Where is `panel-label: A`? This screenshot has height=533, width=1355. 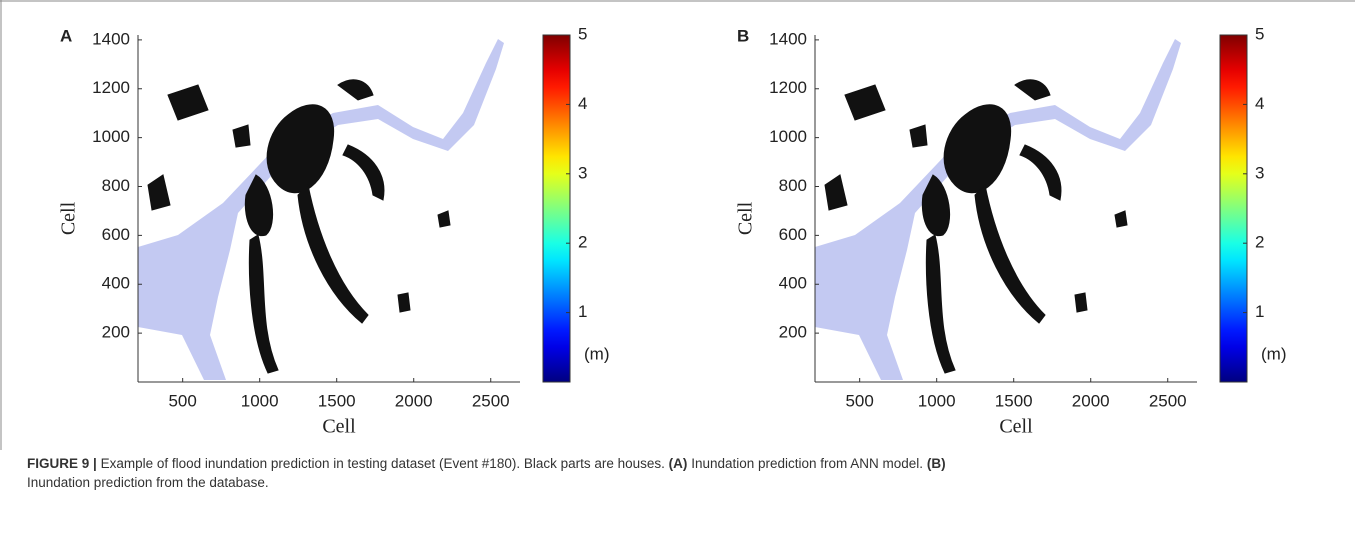
panel-label: A is located at coordinates (66, 35).